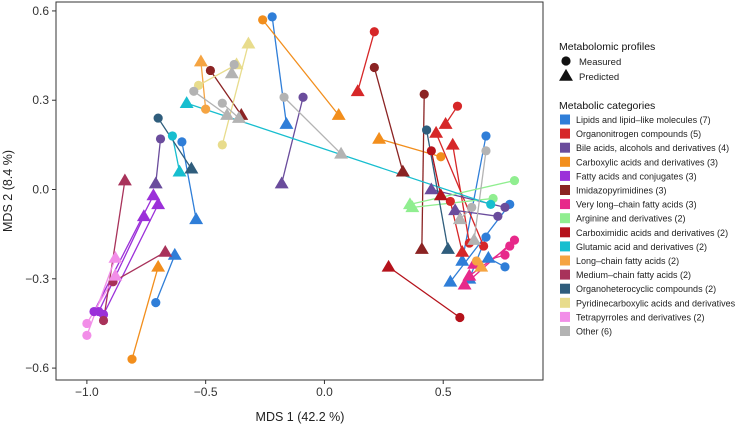  What do you see at coordinates (636, 205) in the screenshot?
I see `legend-label-vlcfa: Very long–chain fatty acids (3)` at bounding box center [636, 205].